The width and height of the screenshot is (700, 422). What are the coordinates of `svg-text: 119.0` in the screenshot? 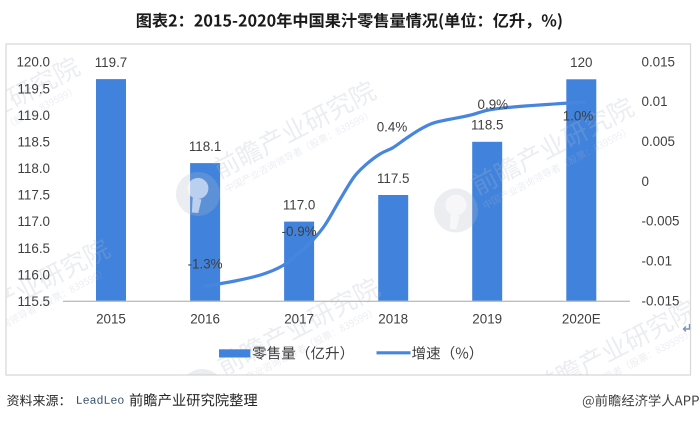 It's located at (33, 115).